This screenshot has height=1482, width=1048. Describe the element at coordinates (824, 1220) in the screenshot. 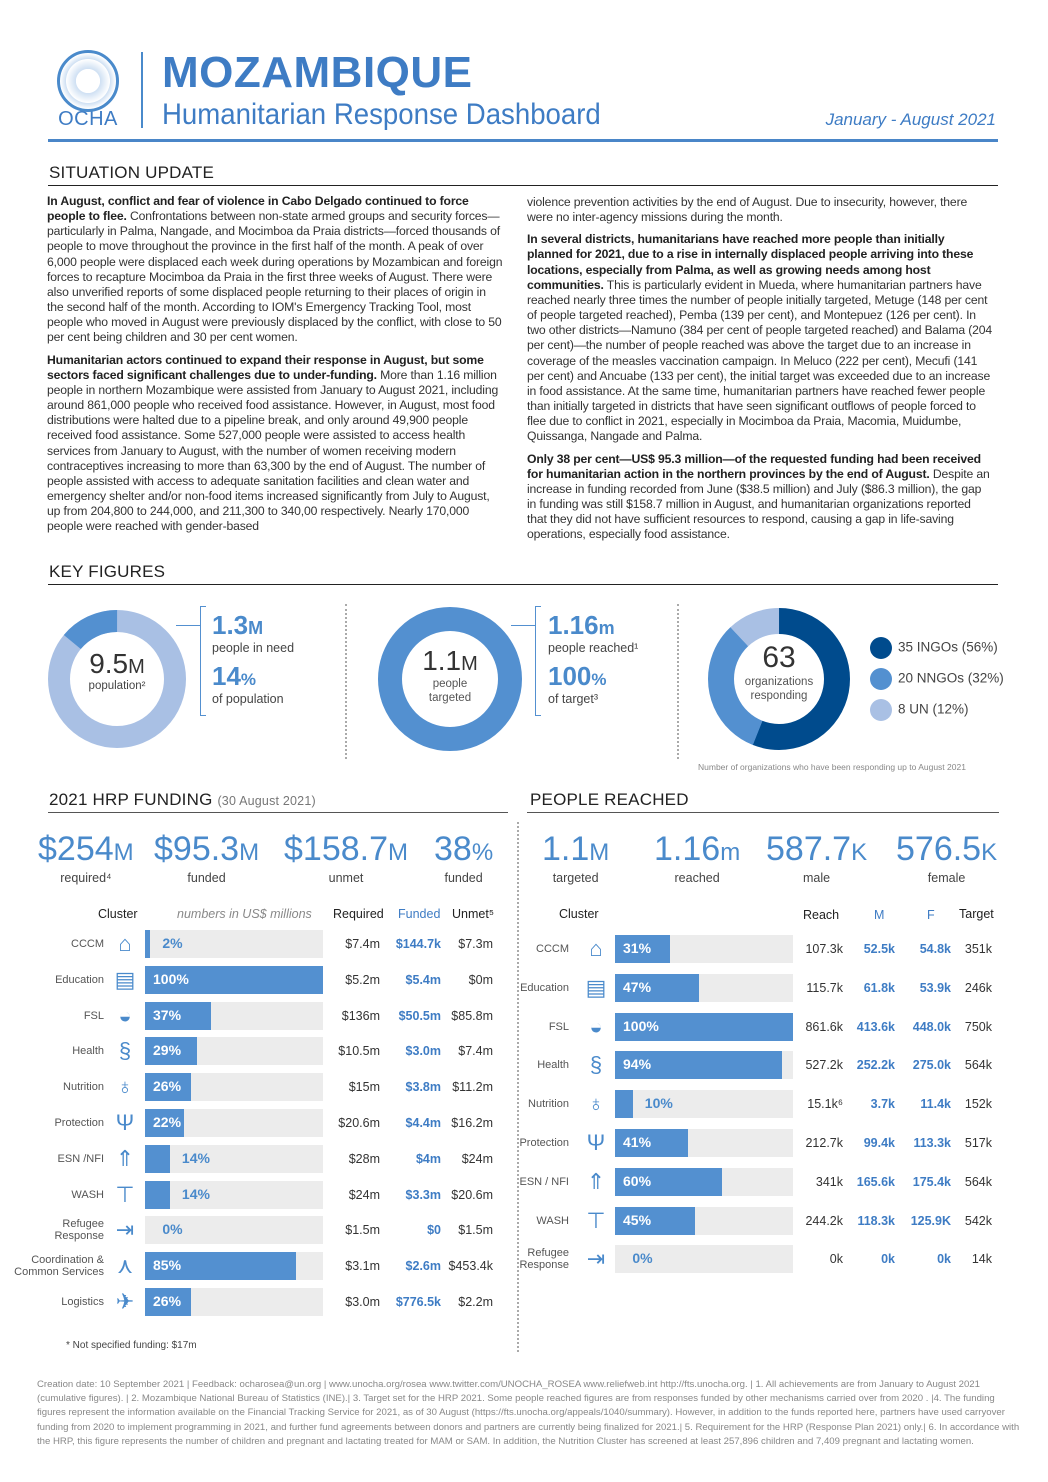

I see `reach-value: 244.2k` at that location.